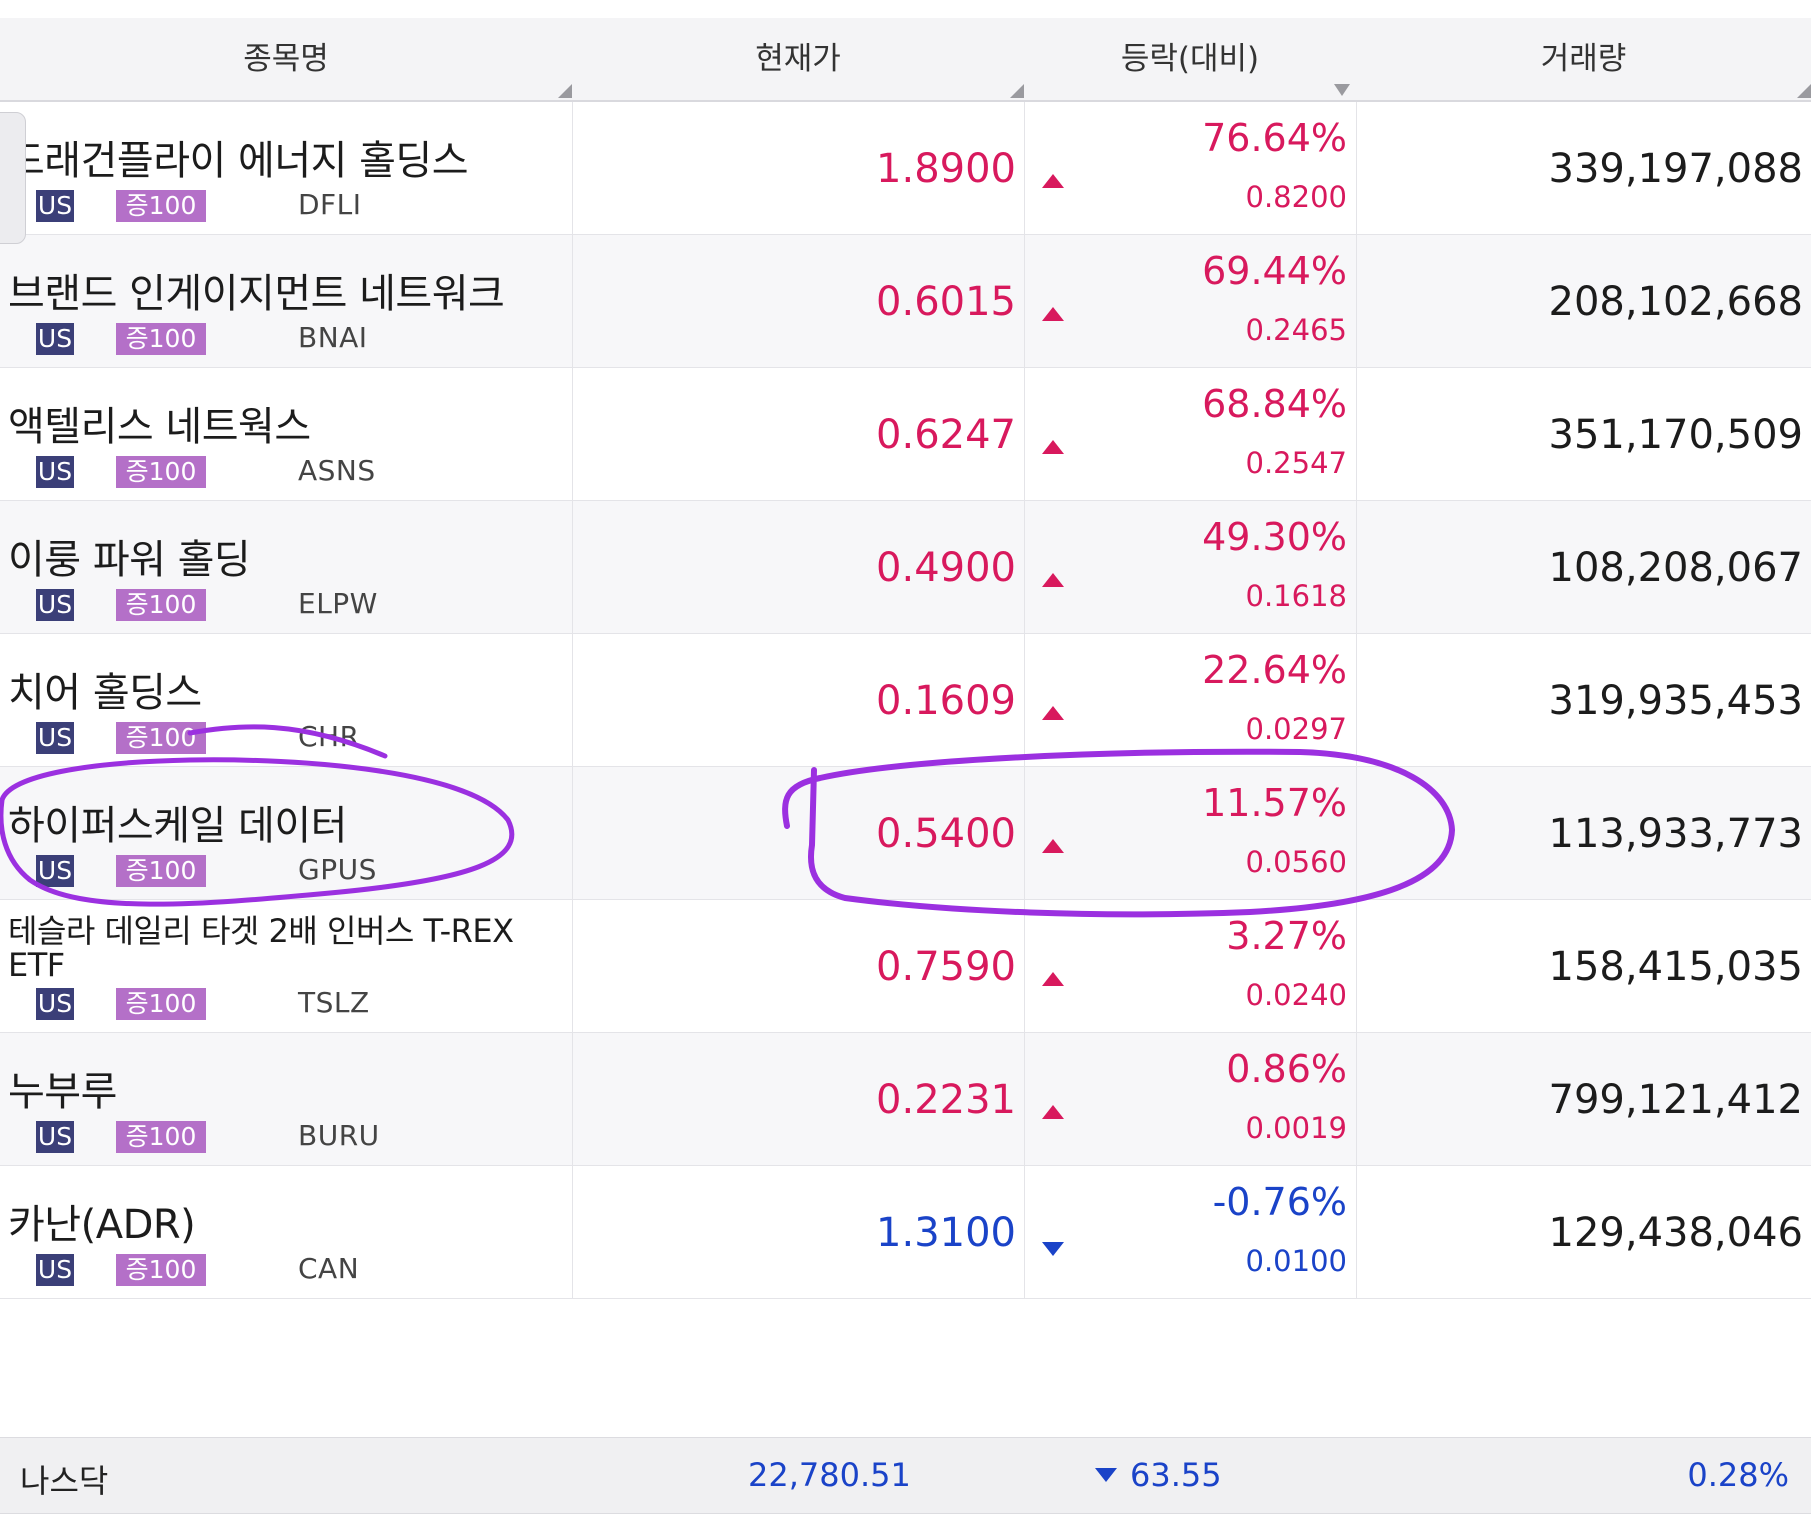 The height and width of the screenshot is (1523, 1811). I want to click on current-price: 1.8900, so click(946, 169).